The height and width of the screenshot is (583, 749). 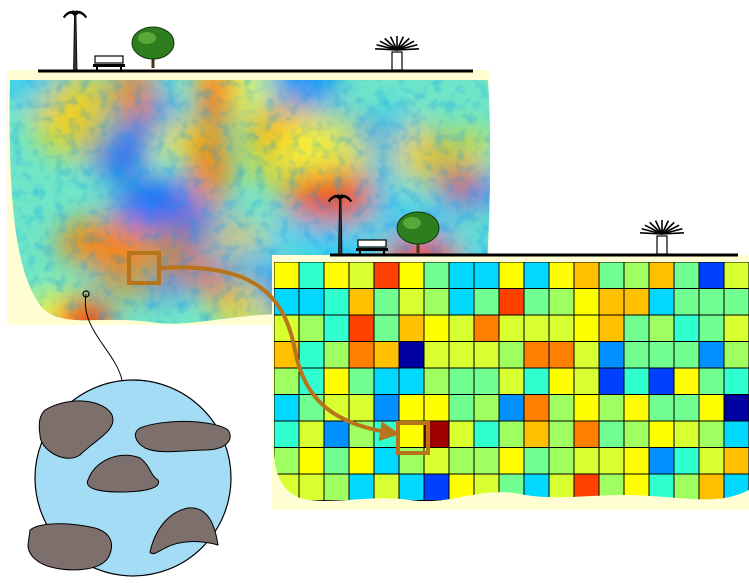 What do you see at coordinates (147, 38) in the screenshot?
I see `tree-highlight` at bounding box center [147, 38].